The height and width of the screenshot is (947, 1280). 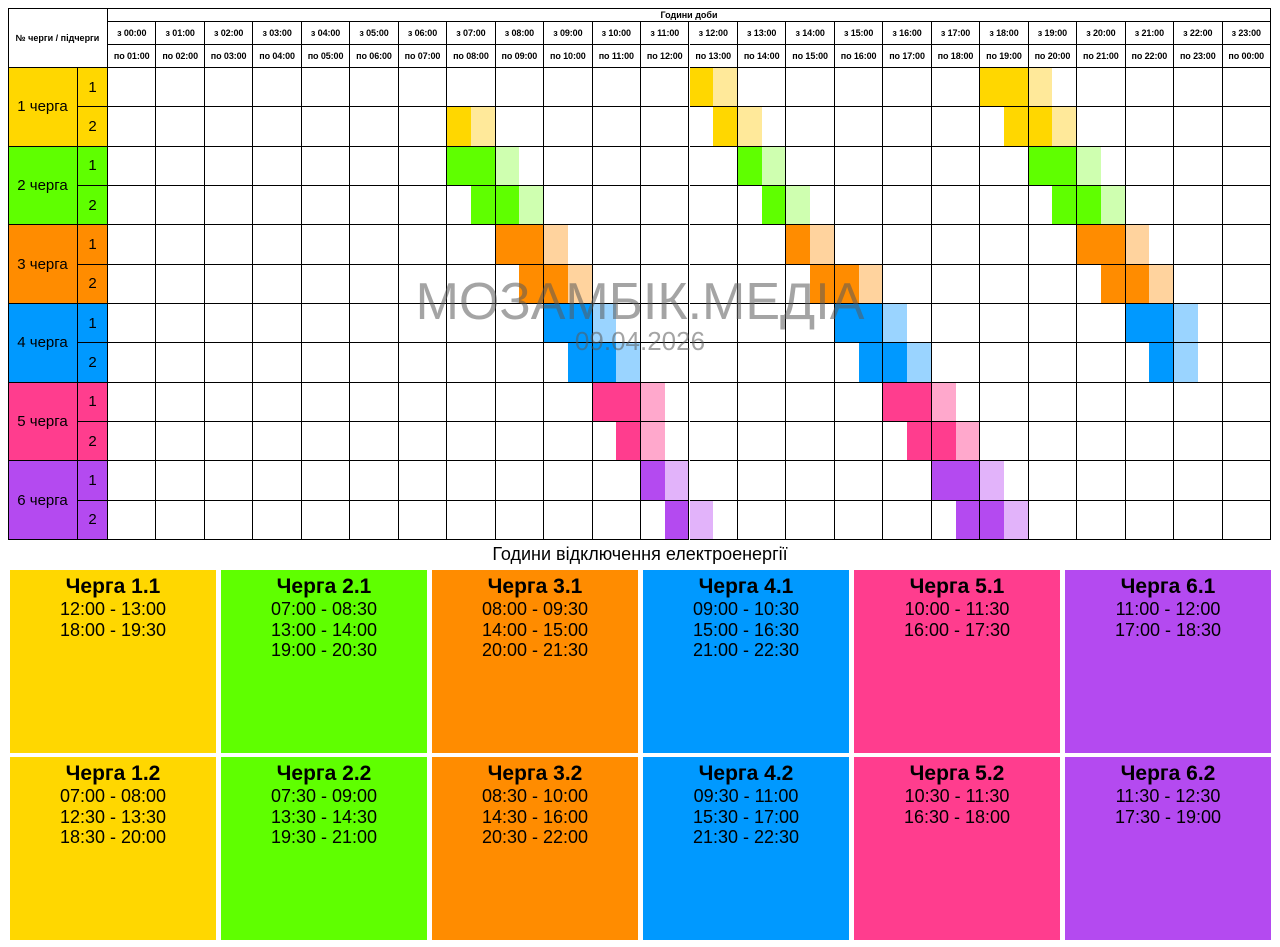 What do you see at coordinates (228, 56) in the screenshot?
I see `hour-to-header-label: по 03:00` at bounding box center [228, 56].